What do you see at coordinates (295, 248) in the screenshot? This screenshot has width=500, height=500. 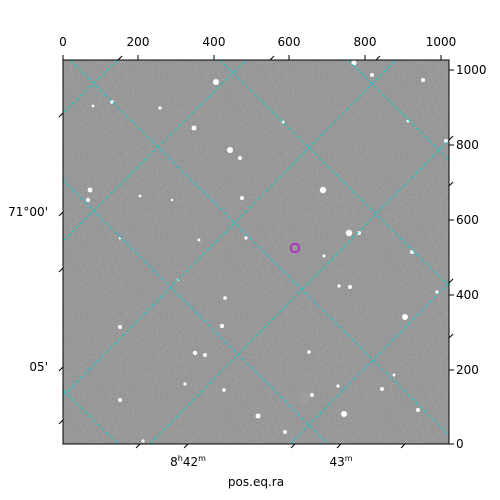 I see `target-marker-circle` at bounding box center [295, 248].